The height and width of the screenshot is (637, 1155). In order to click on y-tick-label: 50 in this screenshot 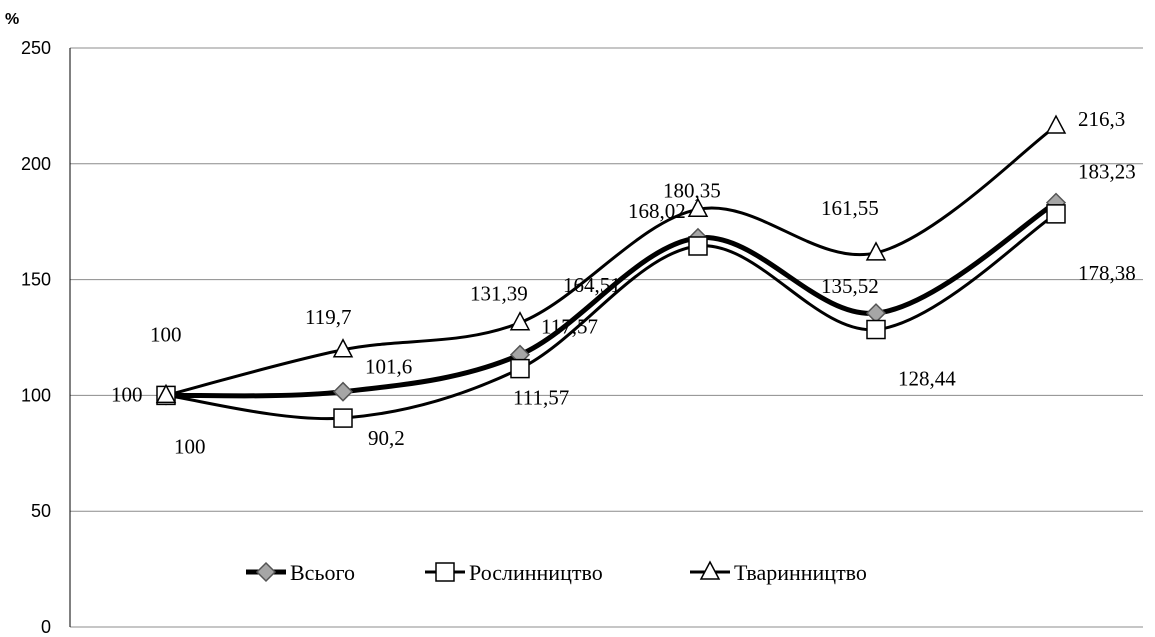, I will do `click(41, 511)`.